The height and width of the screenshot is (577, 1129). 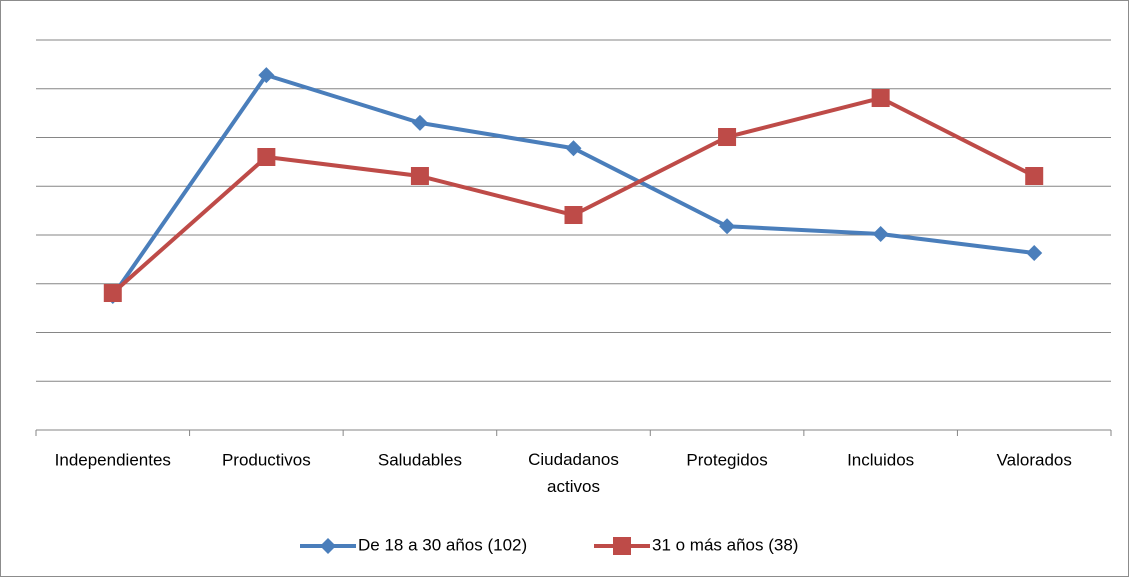 What do you see at coordinates (726, 459) in the screenshot?
I see `x-tick-label: Protegidos` at bounding box center [726, 459].